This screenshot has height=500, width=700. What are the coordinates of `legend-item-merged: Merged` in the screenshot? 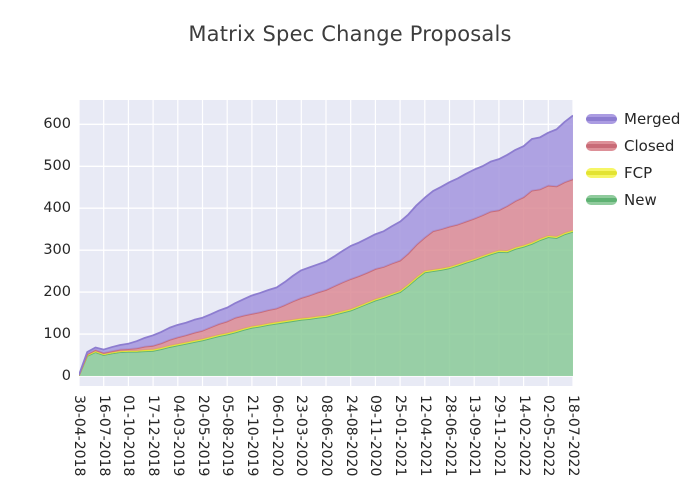 It's located at (633, 118).